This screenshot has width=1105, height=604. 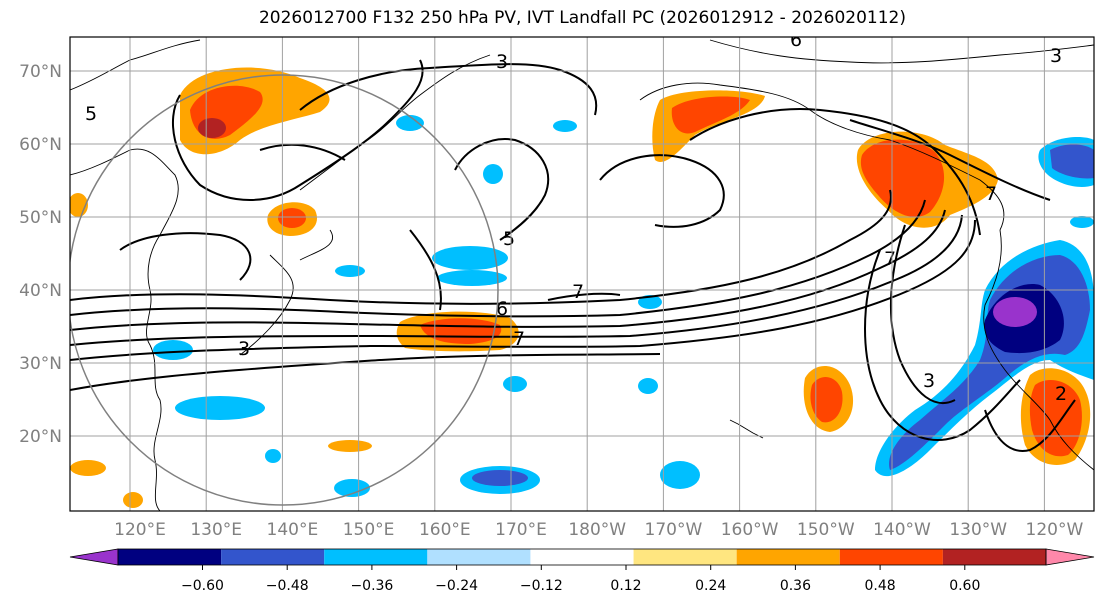 I want to click on colorbar-extend-right, so click(x=1070, y=557).